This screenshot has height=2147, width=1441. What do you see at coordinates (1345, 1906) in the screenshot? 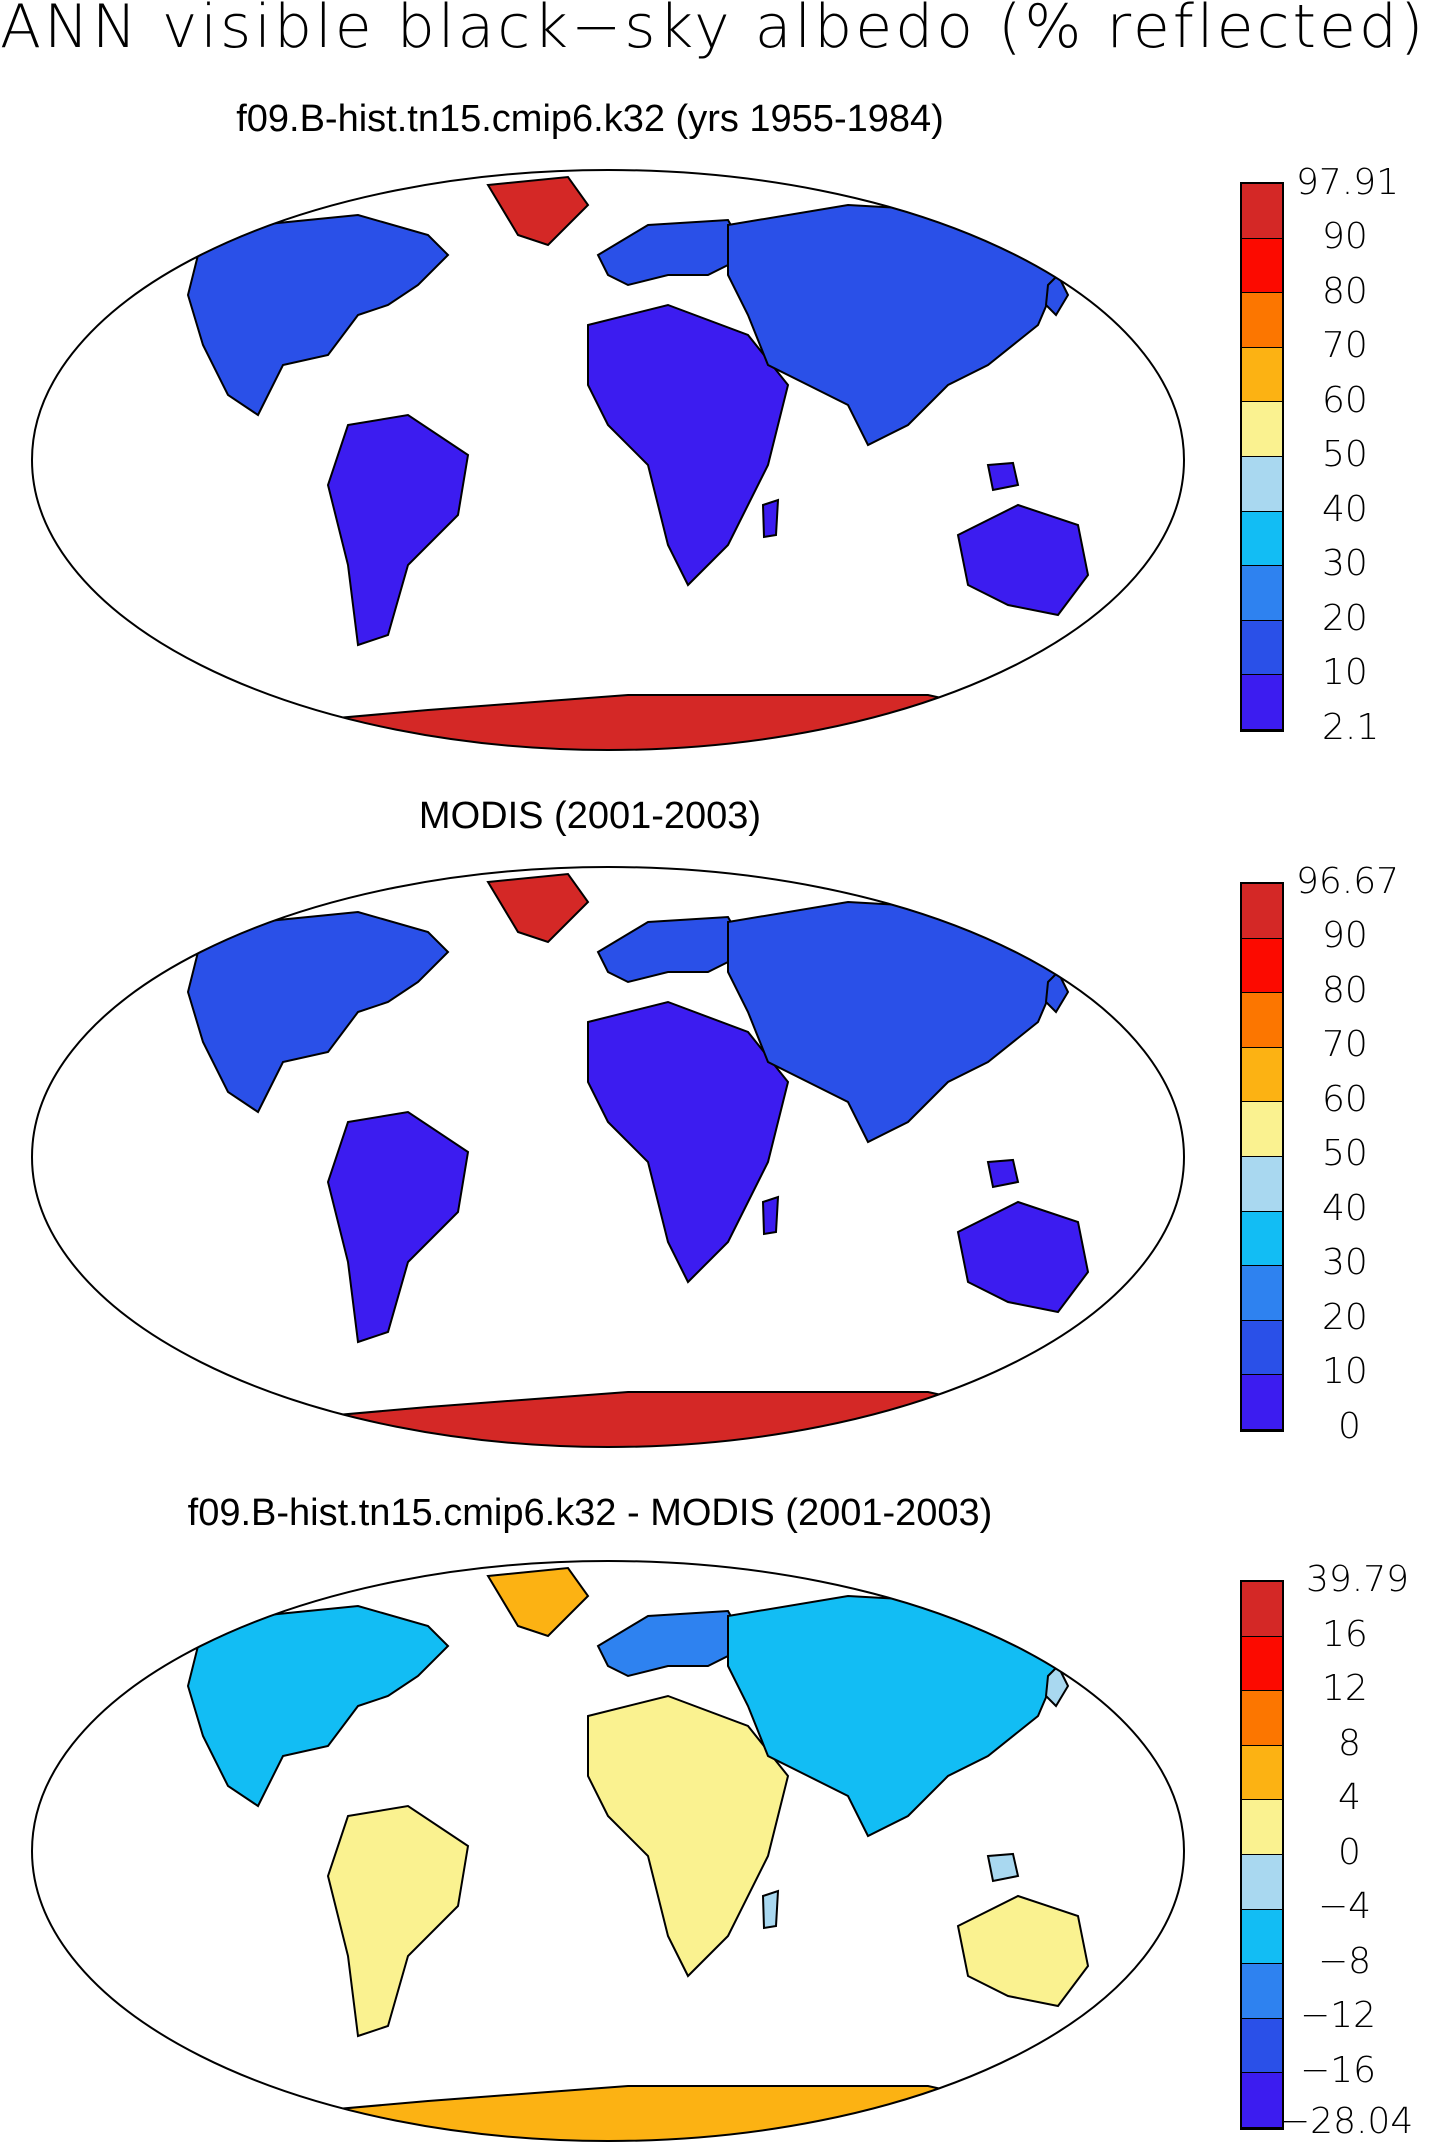
I see `panel-3-cbar-label: −4` at bounding box center [1345, 1906].